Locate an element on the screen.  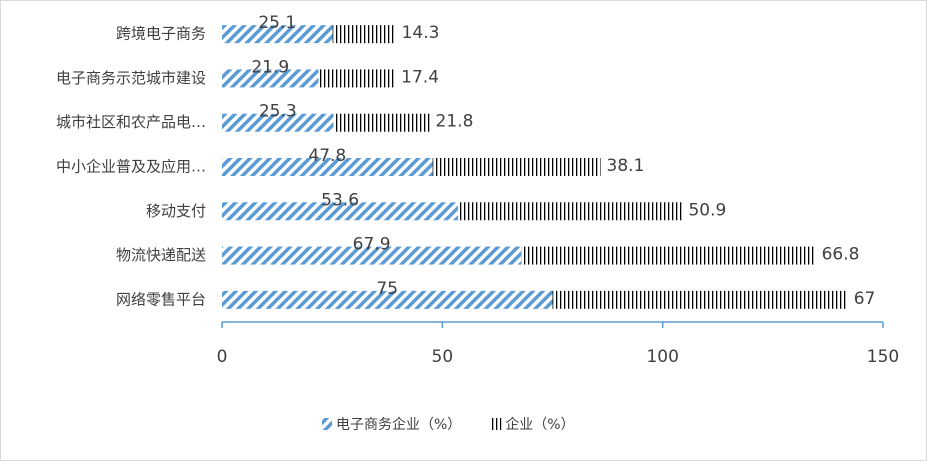
y-tick-label: 网络零售平台 is located at coordinates (161, 299).